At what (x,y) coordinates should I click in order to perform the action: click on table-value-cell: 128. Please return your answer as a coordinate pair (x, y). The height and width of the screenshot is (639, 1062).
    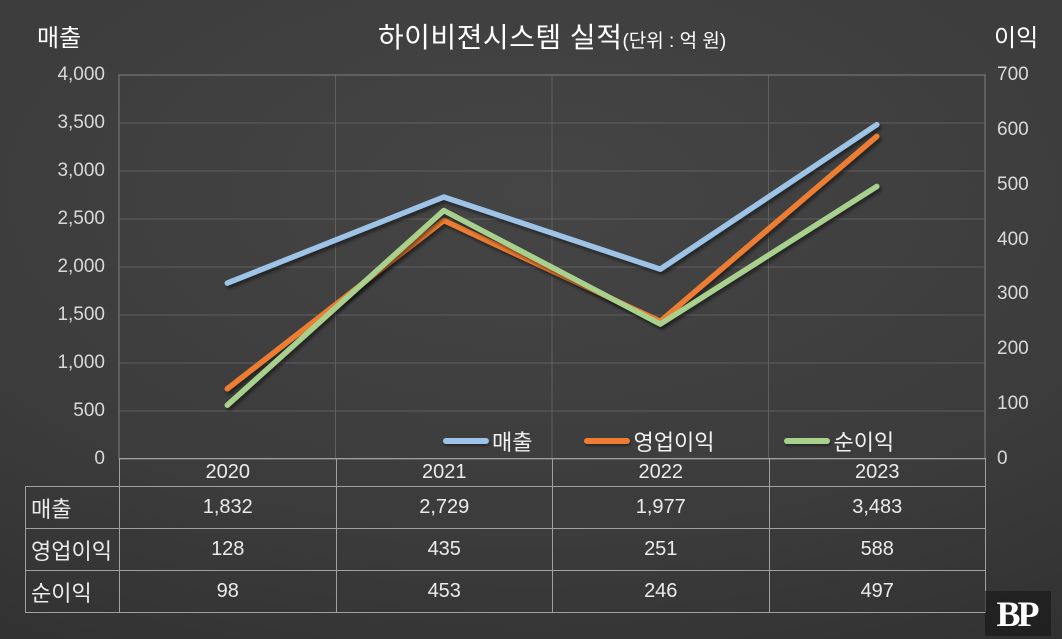
    Looking at the image, I should click on (228, 549).